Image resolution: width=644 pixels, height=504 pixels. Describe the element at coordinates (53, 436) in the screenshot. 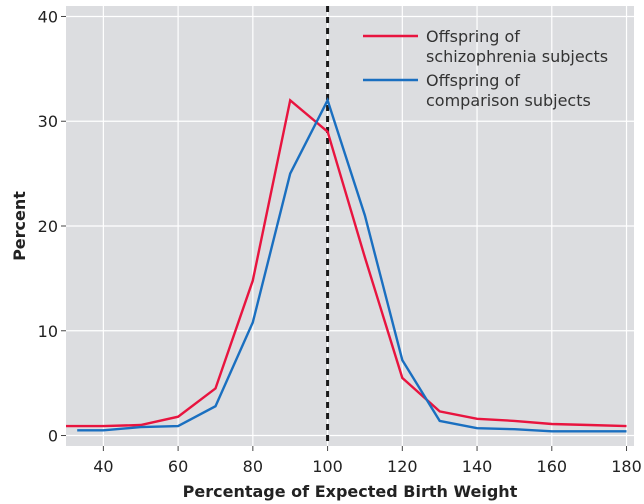

I see `y-tick-label: 0` at that location.